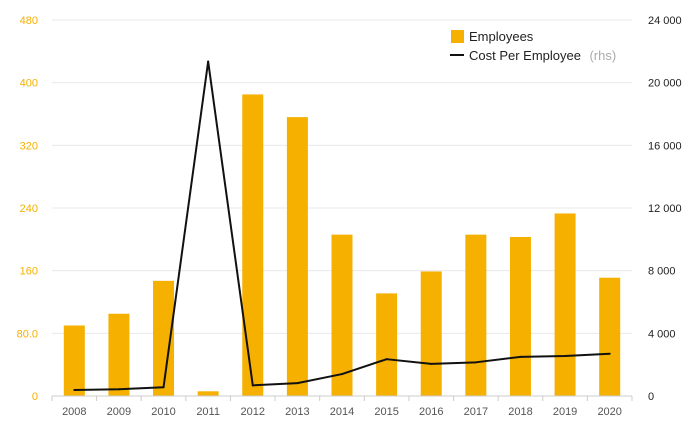 This screenshot has width=700, height=433. What do you see at coordinates (520, 412) in the screenshot?
I see `x-axis-tick-label: 2018` at bounding box center [520, 412].